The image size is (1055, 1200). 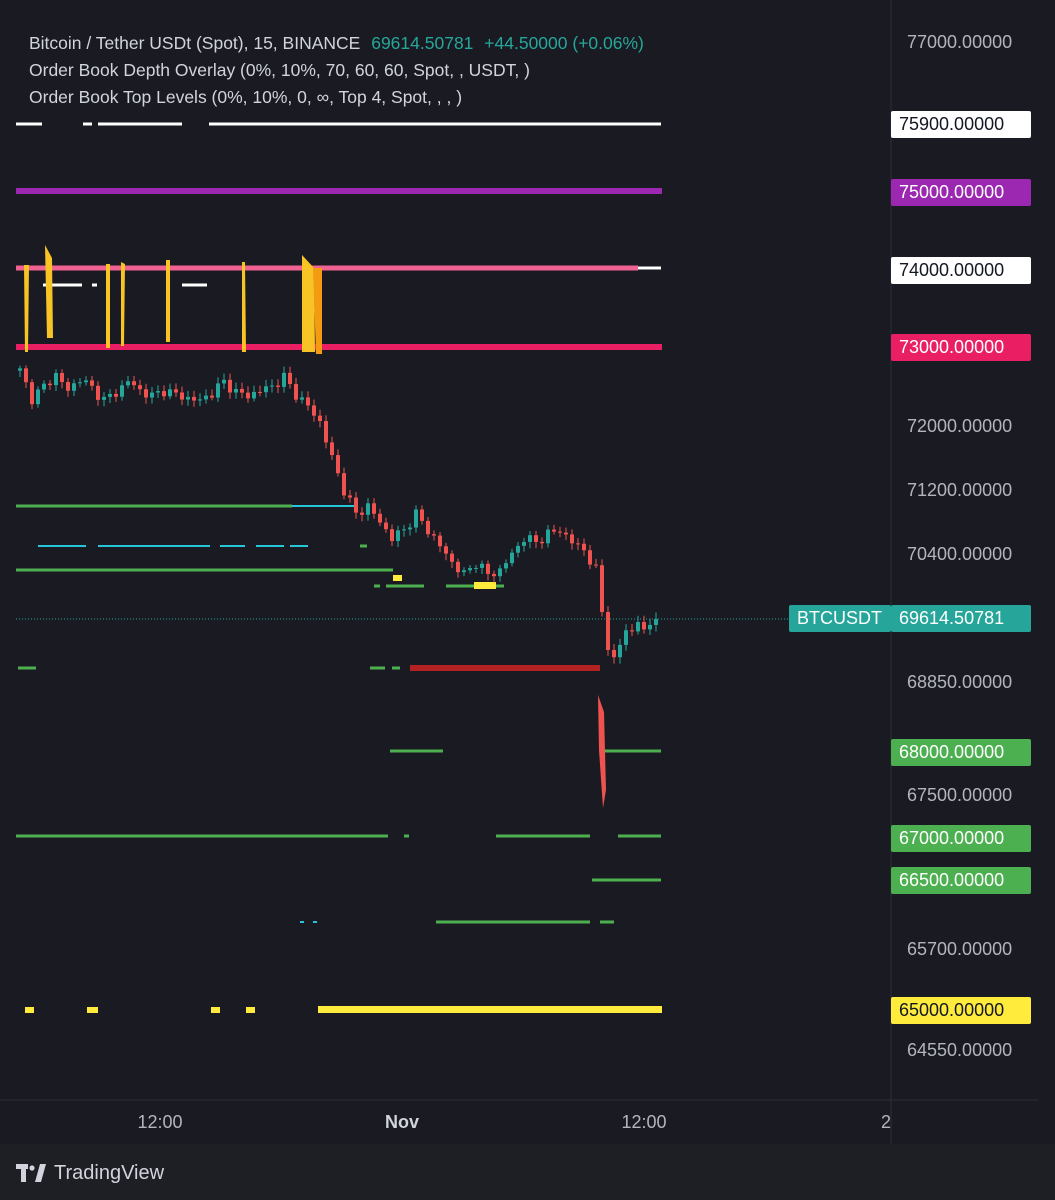 I want to click on price-tag-73000: 73000.00000, so click(x=961, y=347).